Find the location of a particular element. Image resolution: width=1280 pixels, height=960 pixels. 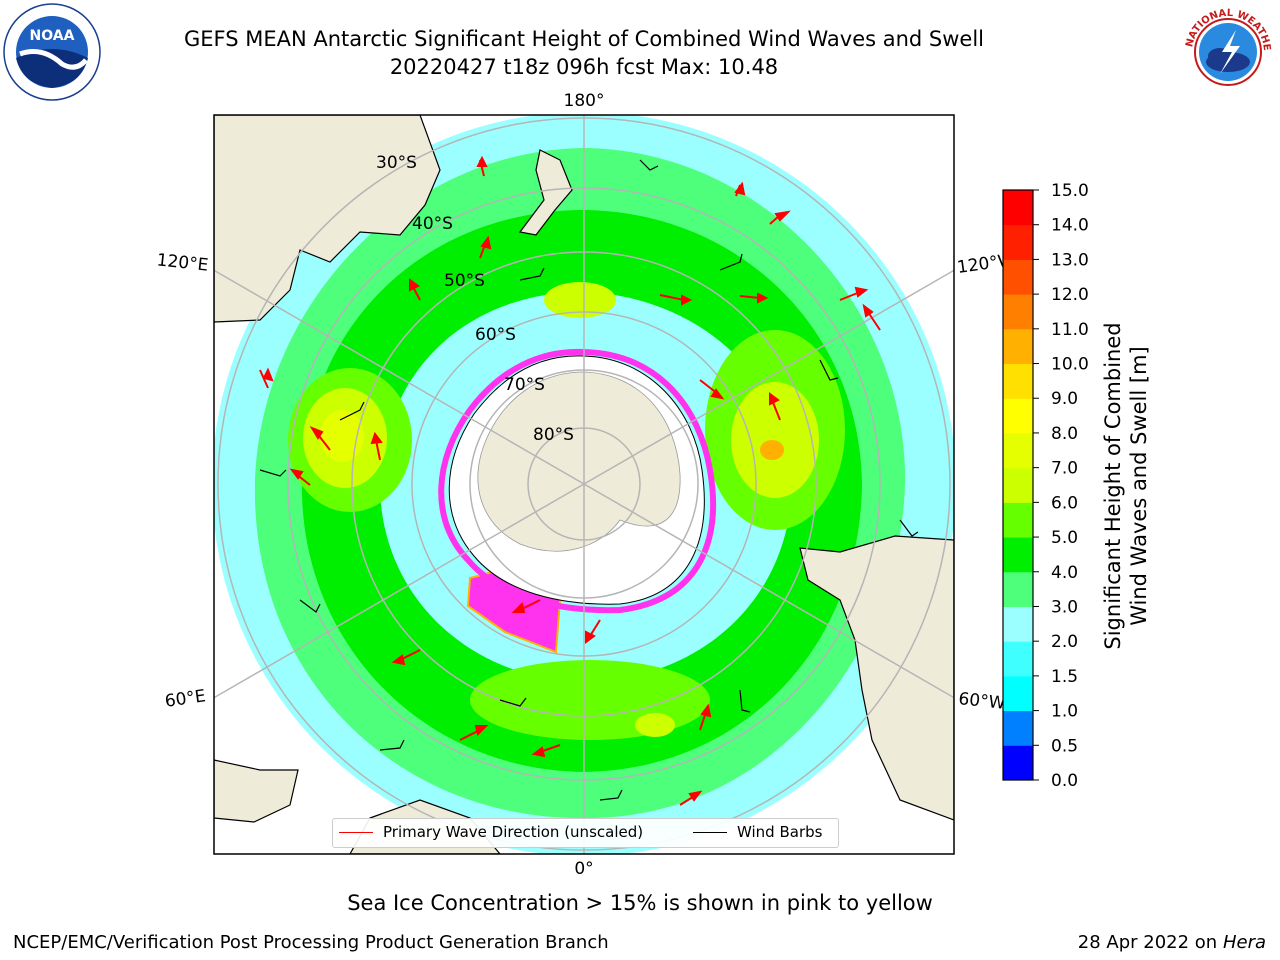

colorbar-tick-label: 2.0 is located at coordinates (1064, 642).